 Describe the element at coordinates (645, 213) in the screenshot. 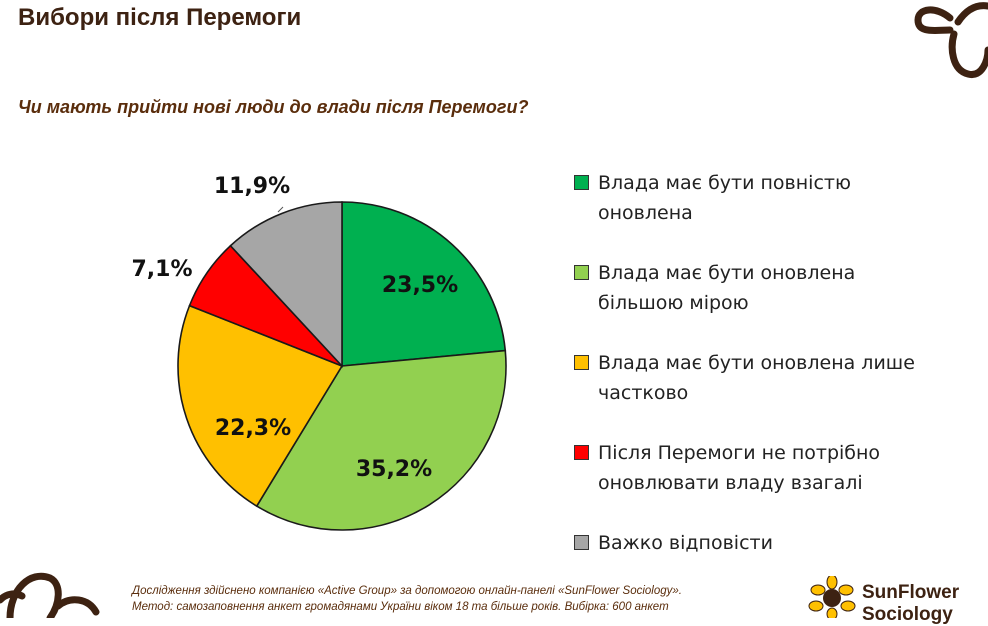

I see `legend-label-line2: оновлена` at that location.